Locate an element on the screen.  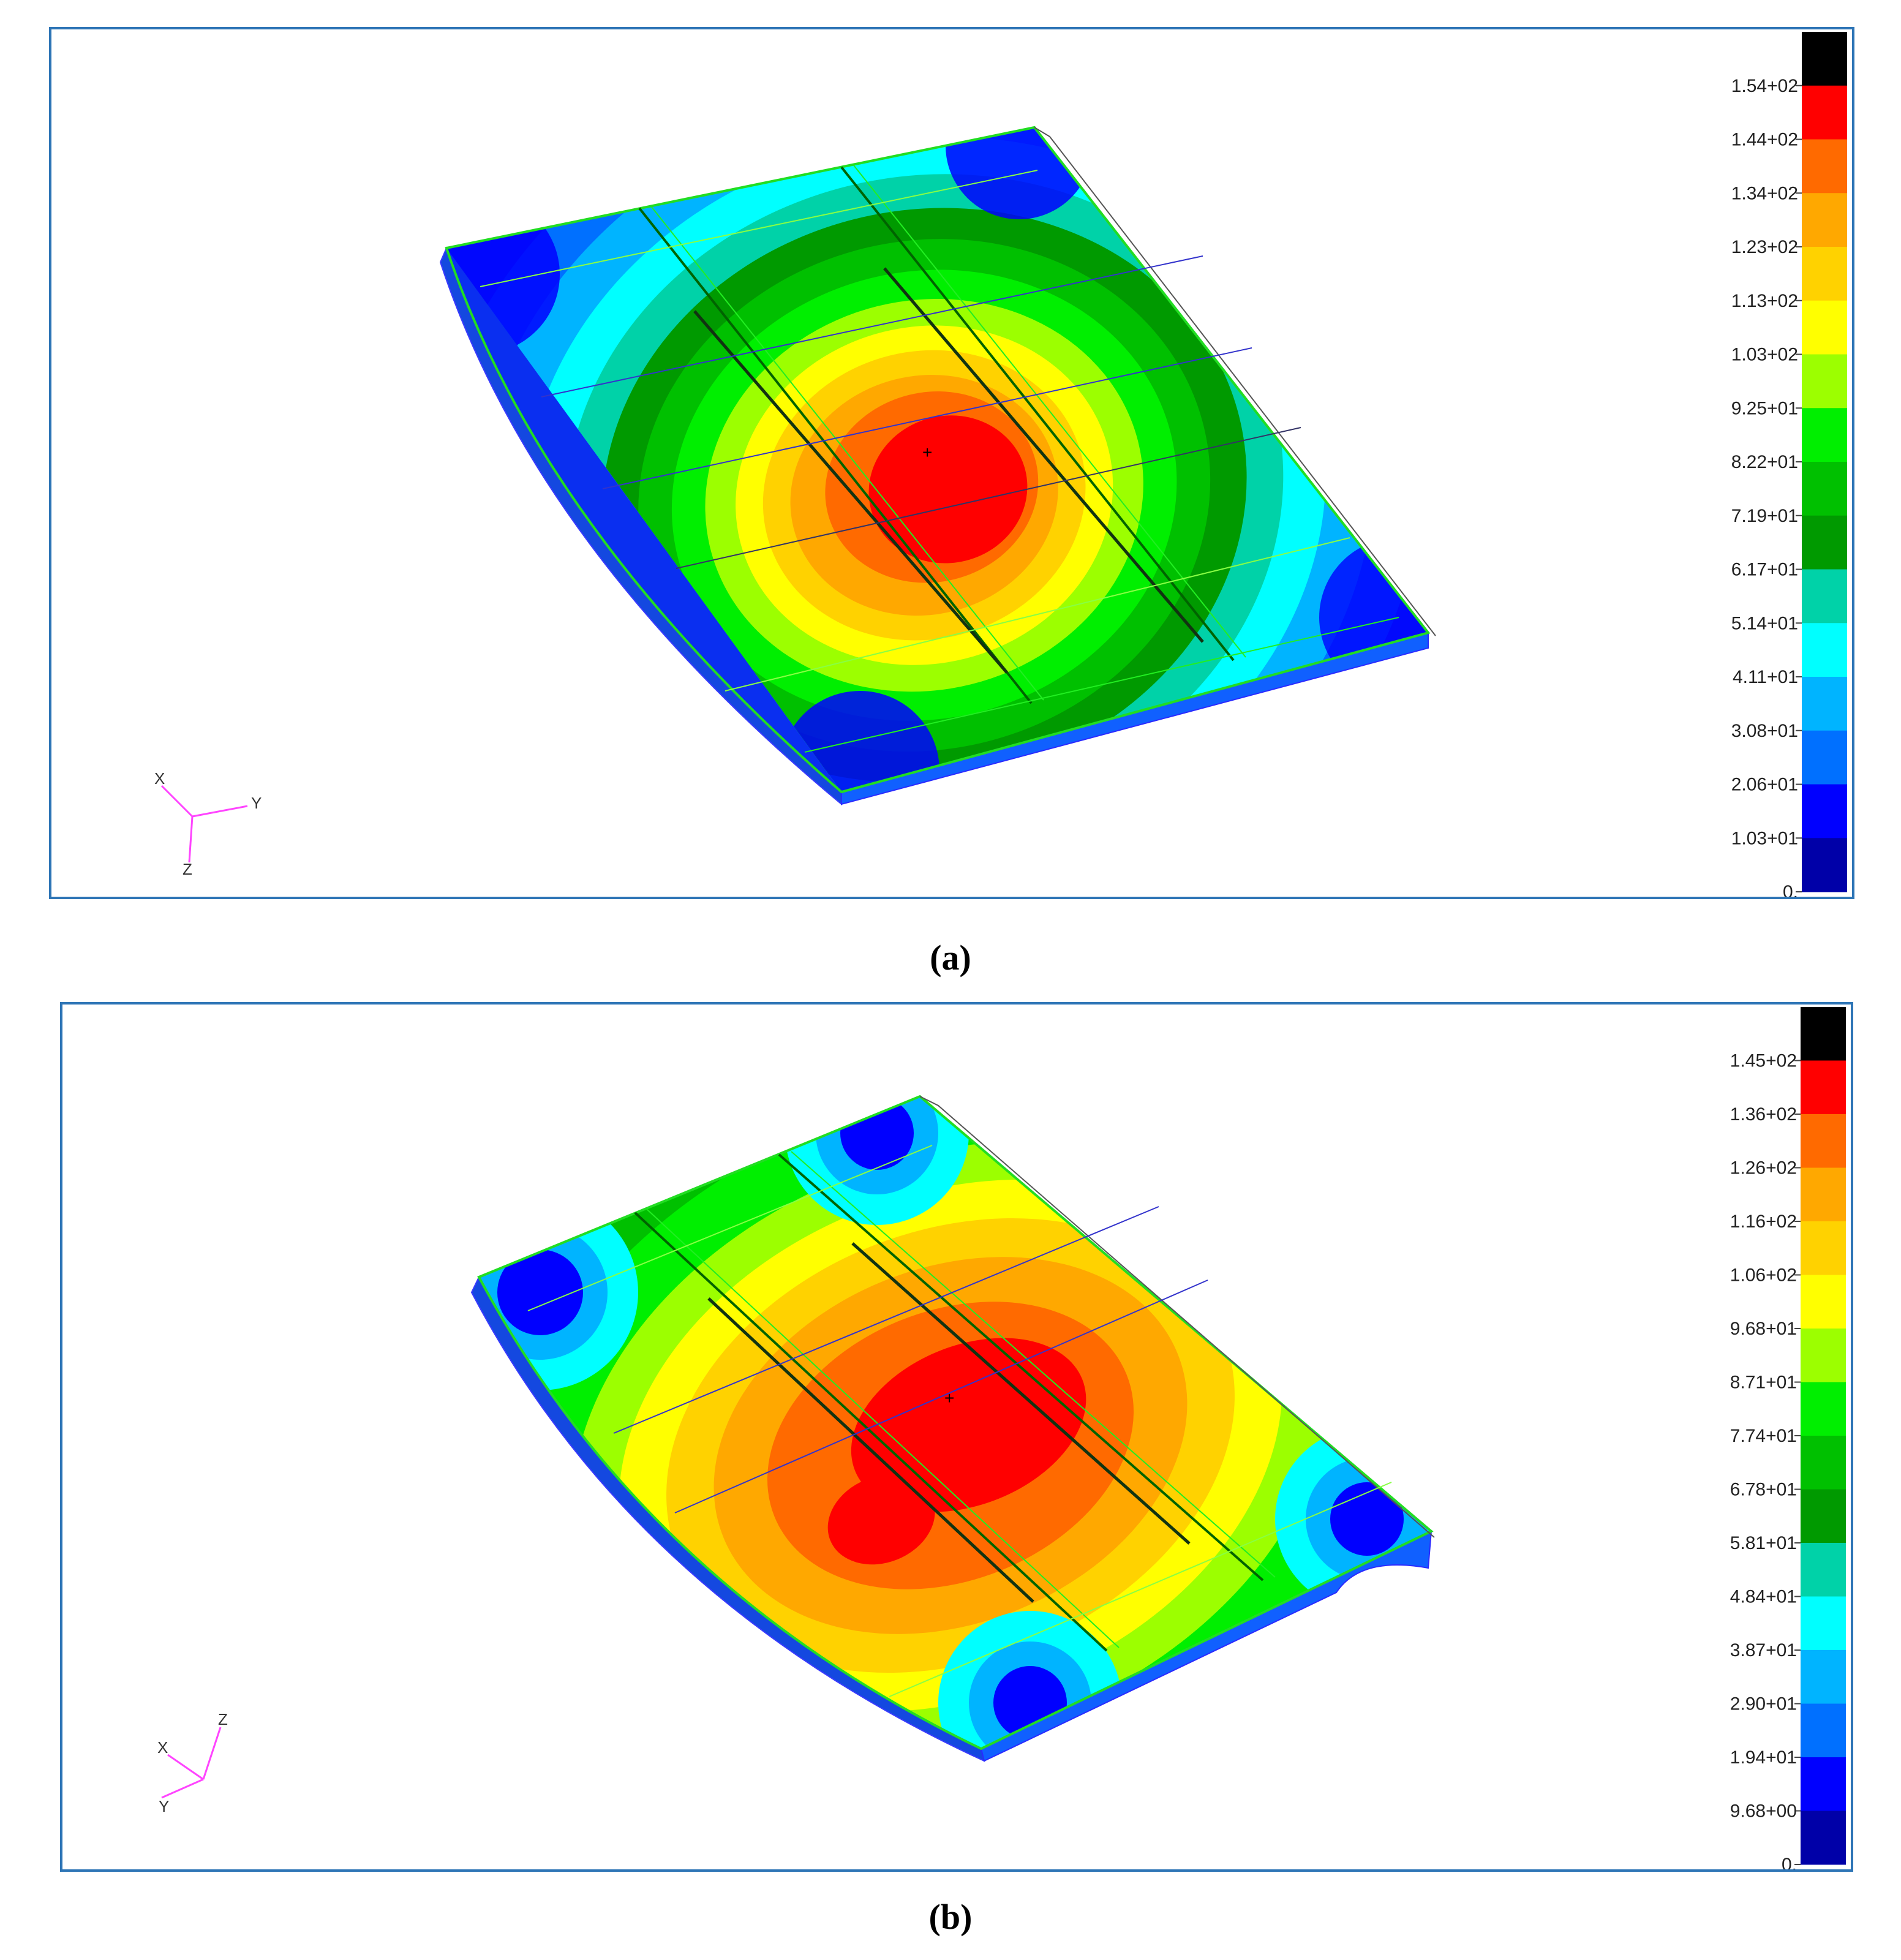
legend-tick-label: 5.14+01 is located at coordinates (1765, 623).